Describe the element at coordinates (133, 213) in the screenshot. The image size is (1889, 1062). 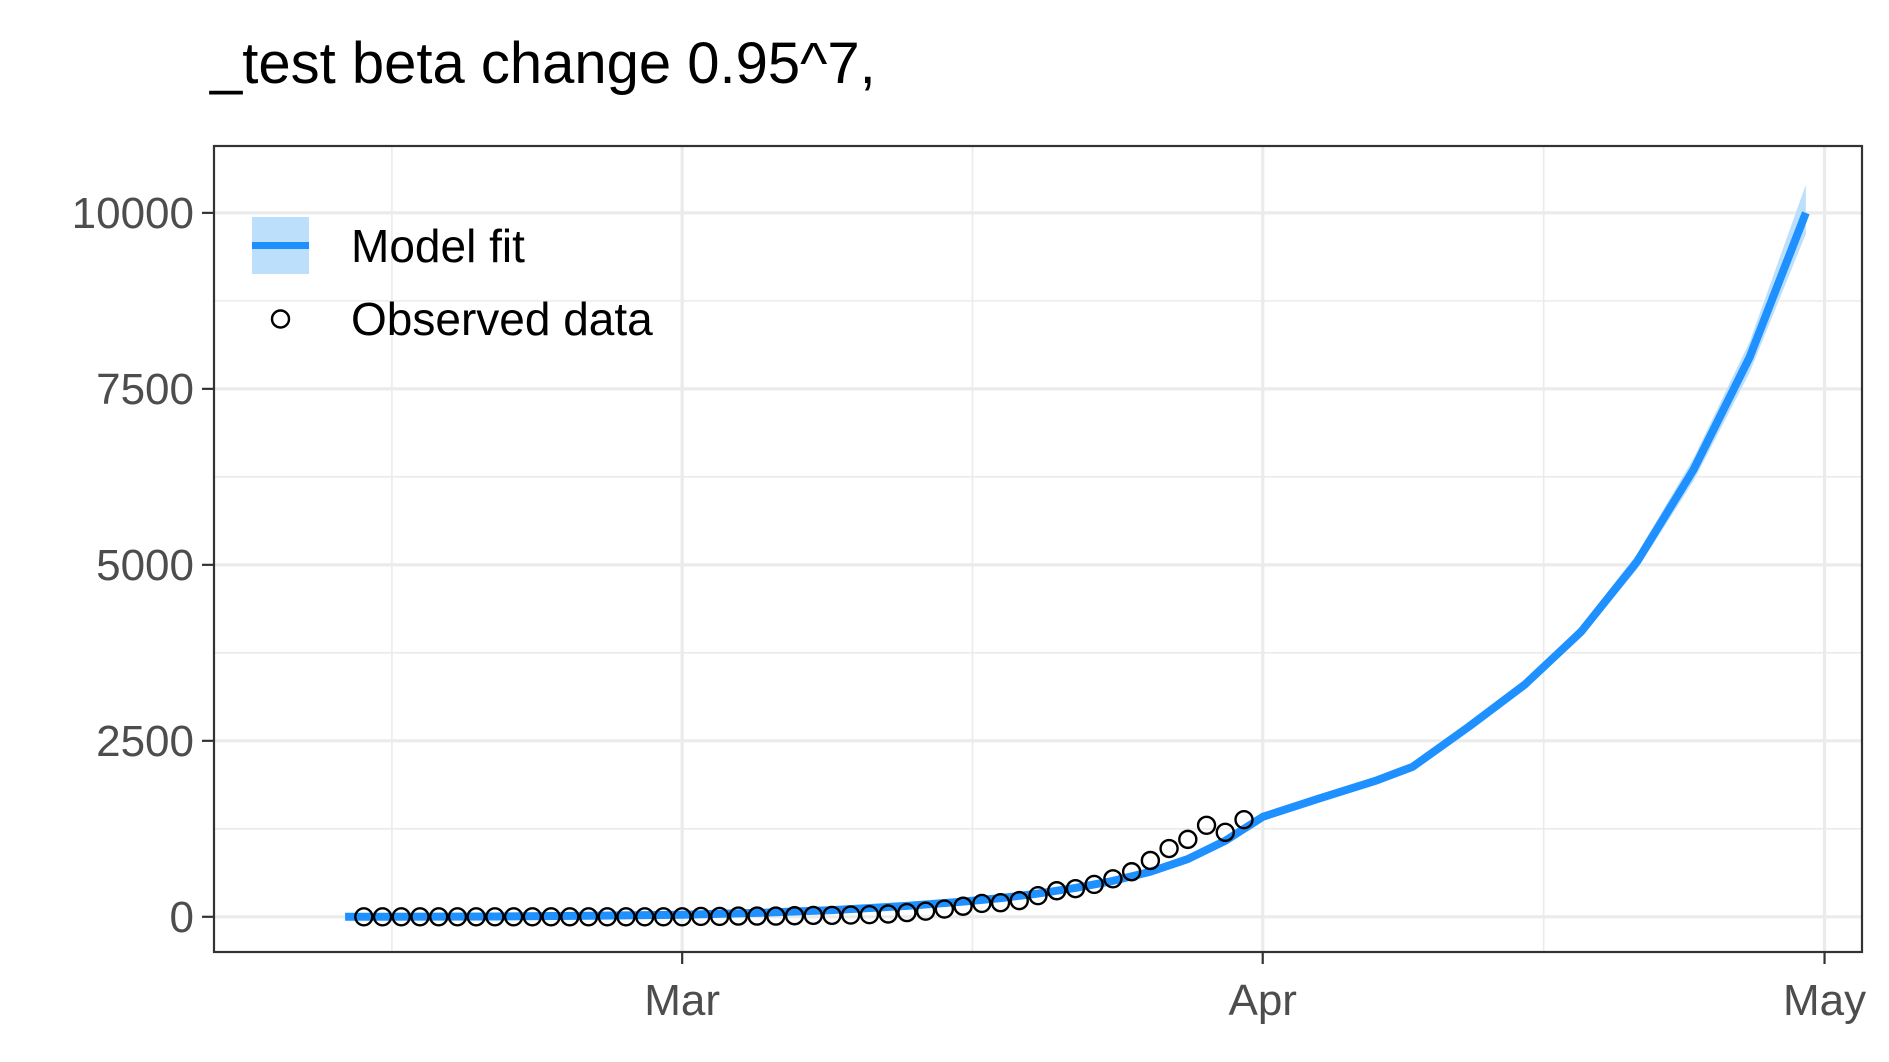
I see `y-tick-label: 10000` at that location.